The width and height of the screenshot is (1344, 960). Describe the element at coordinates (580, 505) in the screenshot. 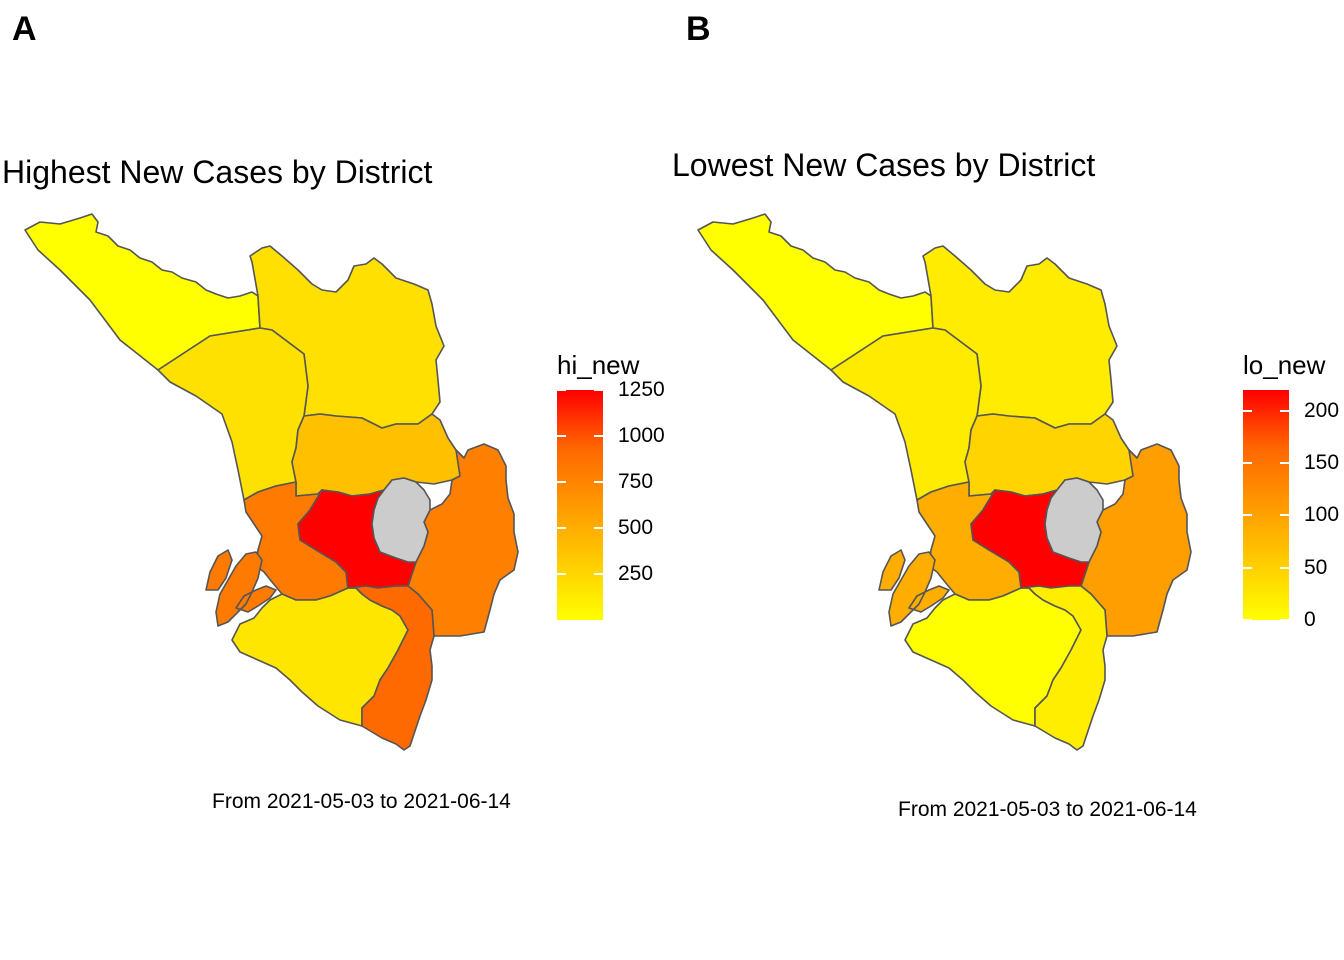

I see `panel-a-legend-colorbar` at that location.